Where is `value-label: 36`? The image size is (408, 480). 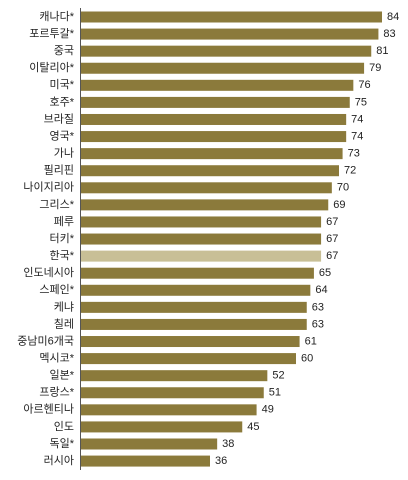
value-label: 36 is located at coordinates (221, 461).